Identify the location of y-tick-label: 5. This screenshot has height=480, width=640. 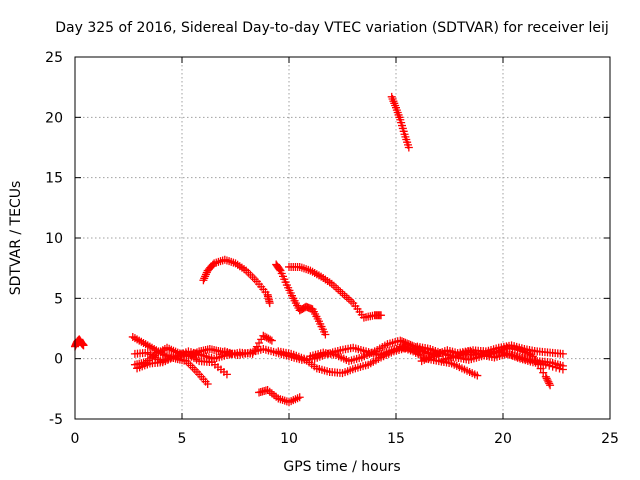
(58, 299).